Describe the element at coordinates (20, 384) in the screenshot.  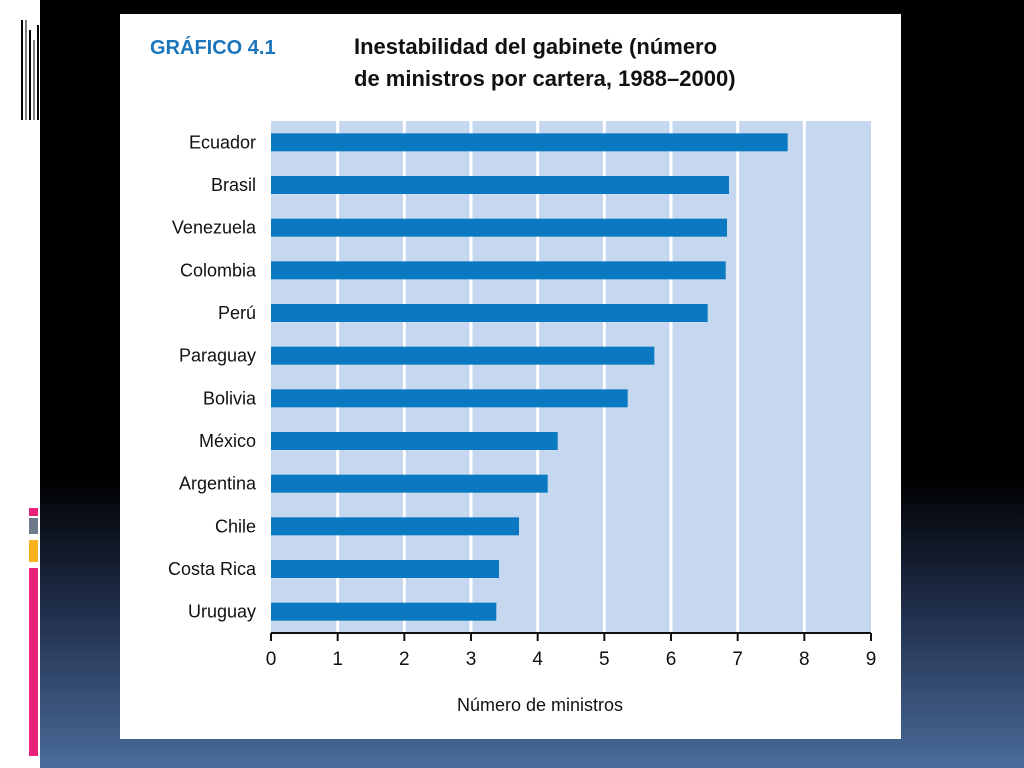
I see `left-sidebar-panel` at that location.